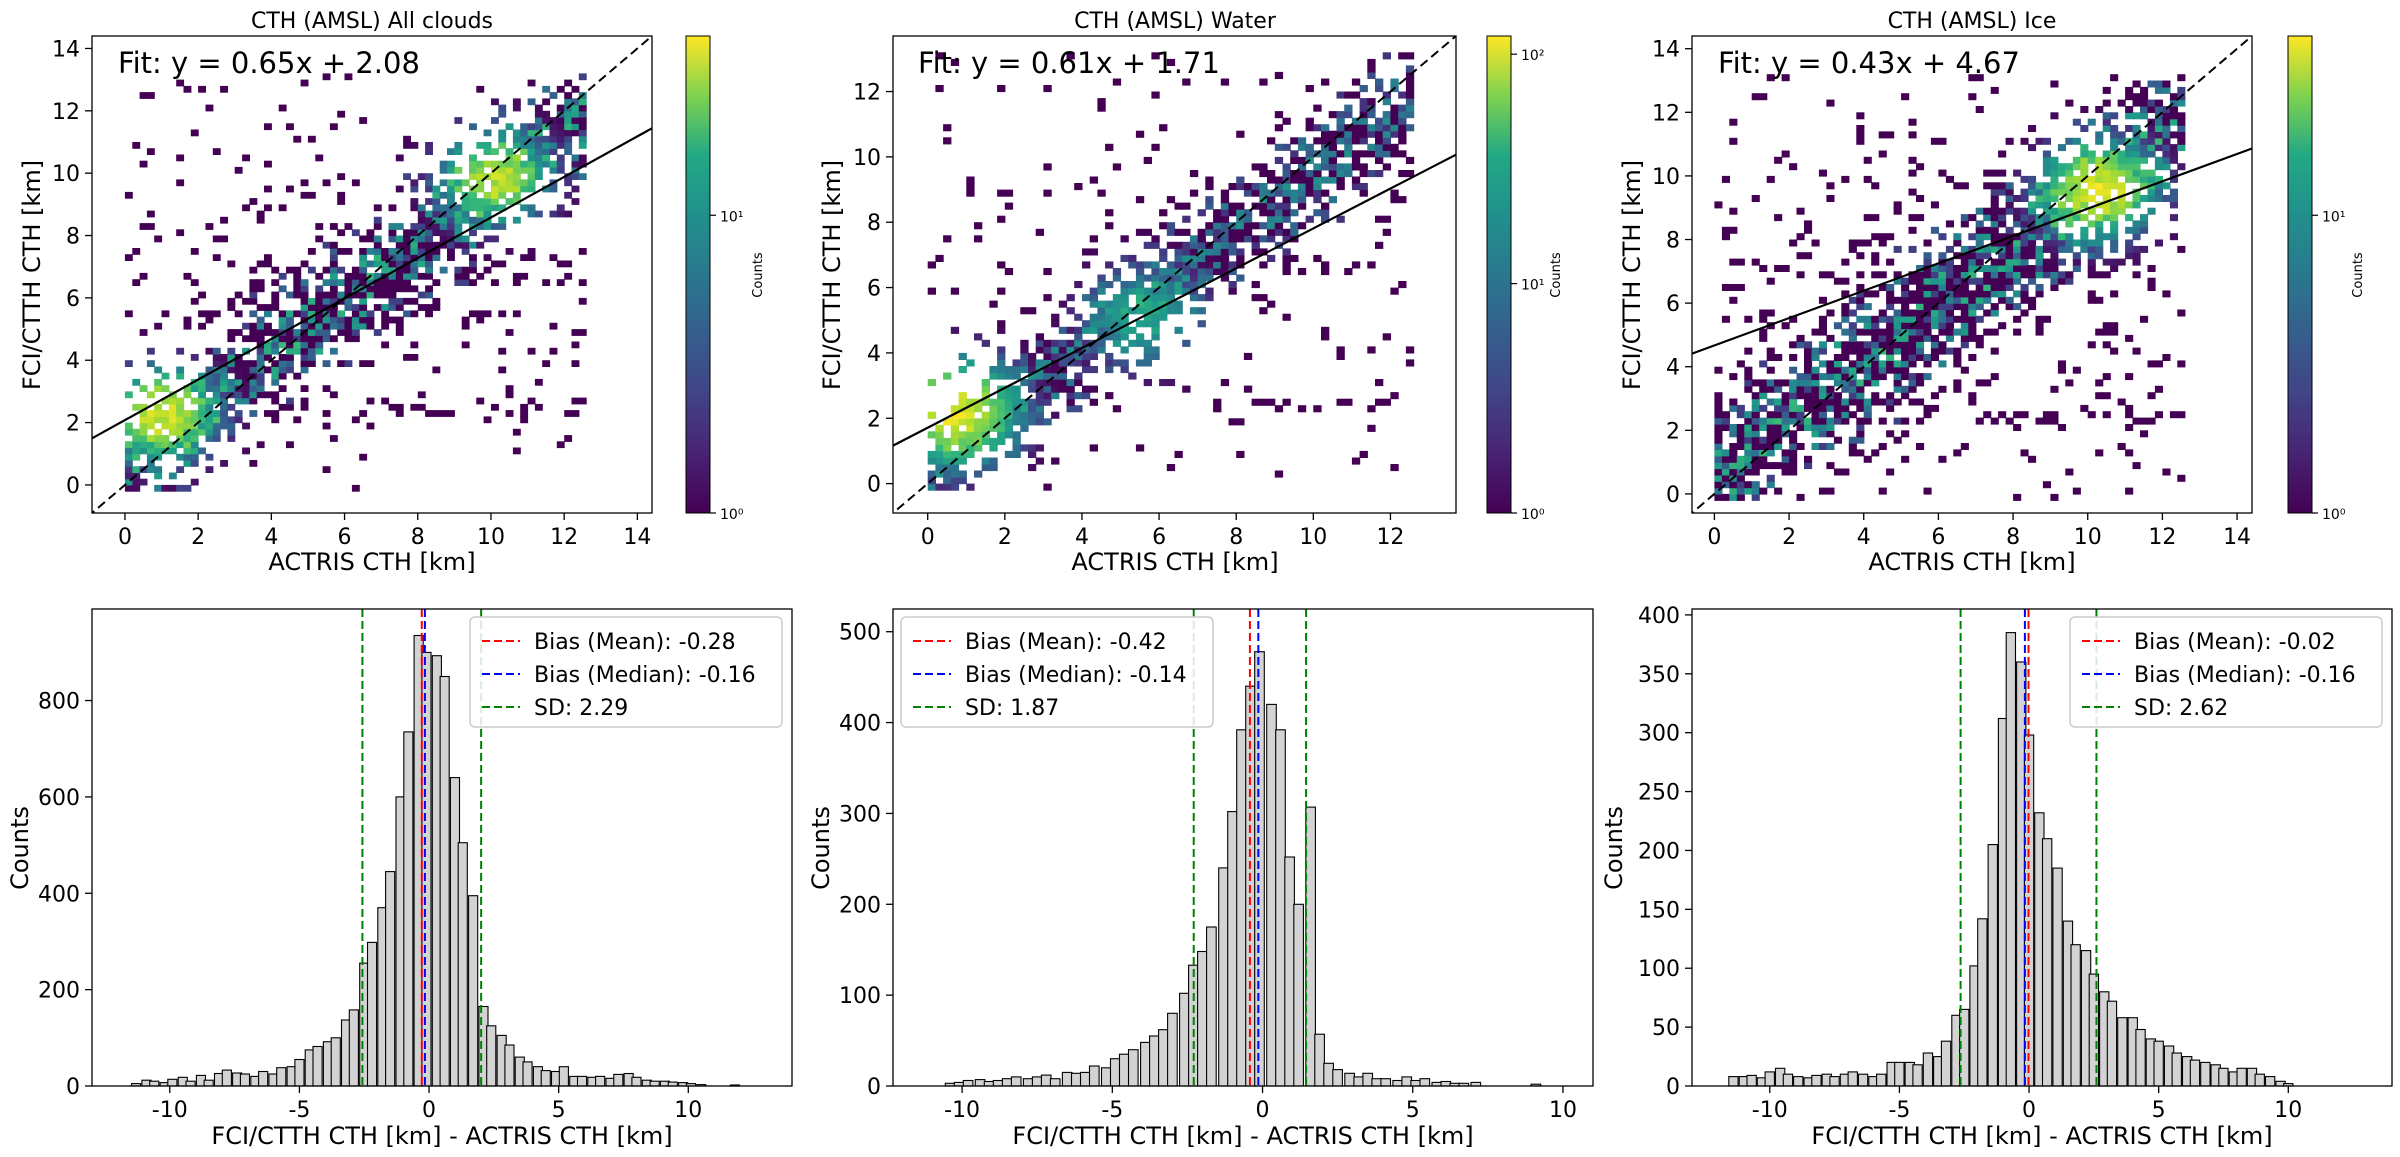  Describe the element at coordinates (170, 1110) in the screenshot. I see `x-tick-label: -10` at that location.